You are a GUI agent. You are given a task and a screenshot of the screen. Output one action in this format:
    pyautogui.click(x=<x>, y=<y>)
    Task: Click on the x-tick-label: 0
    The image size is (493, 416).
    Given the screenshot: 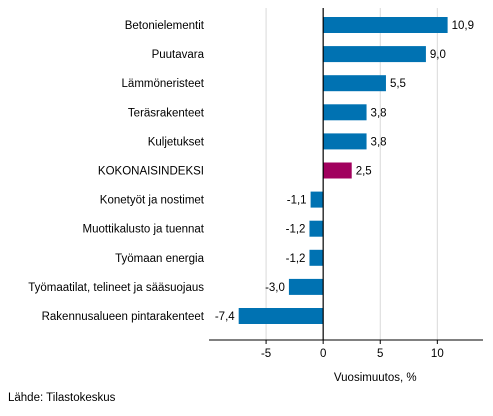 What is the action you would take?
    pyautogui.click(x=323, y=354)
    